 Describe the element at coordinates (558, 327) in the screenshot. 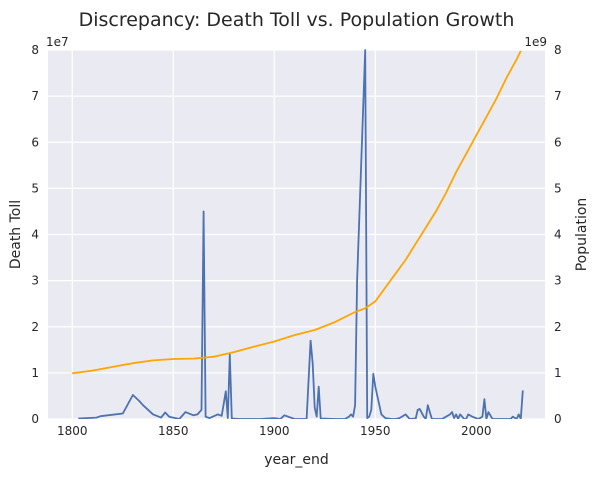

I see `y-tick-label-right: 2` at that location.